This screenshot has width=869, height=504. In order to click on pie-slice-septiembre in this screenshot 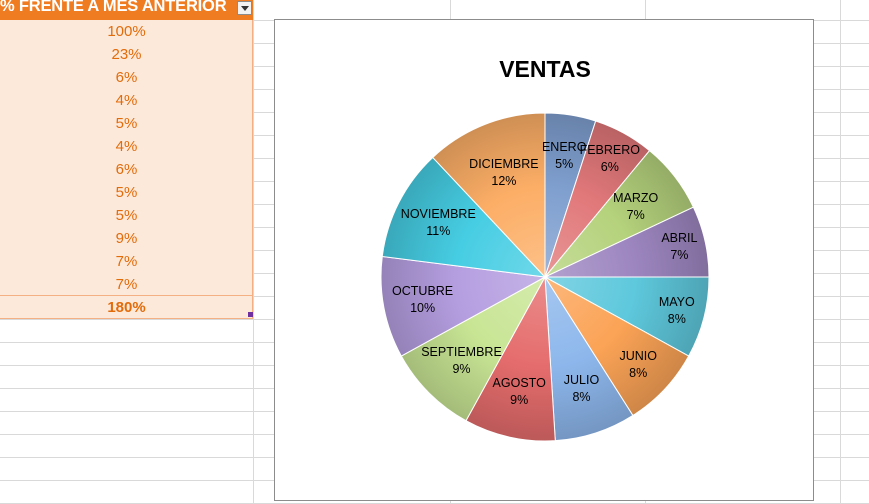, I will do `click(473, 348)`.